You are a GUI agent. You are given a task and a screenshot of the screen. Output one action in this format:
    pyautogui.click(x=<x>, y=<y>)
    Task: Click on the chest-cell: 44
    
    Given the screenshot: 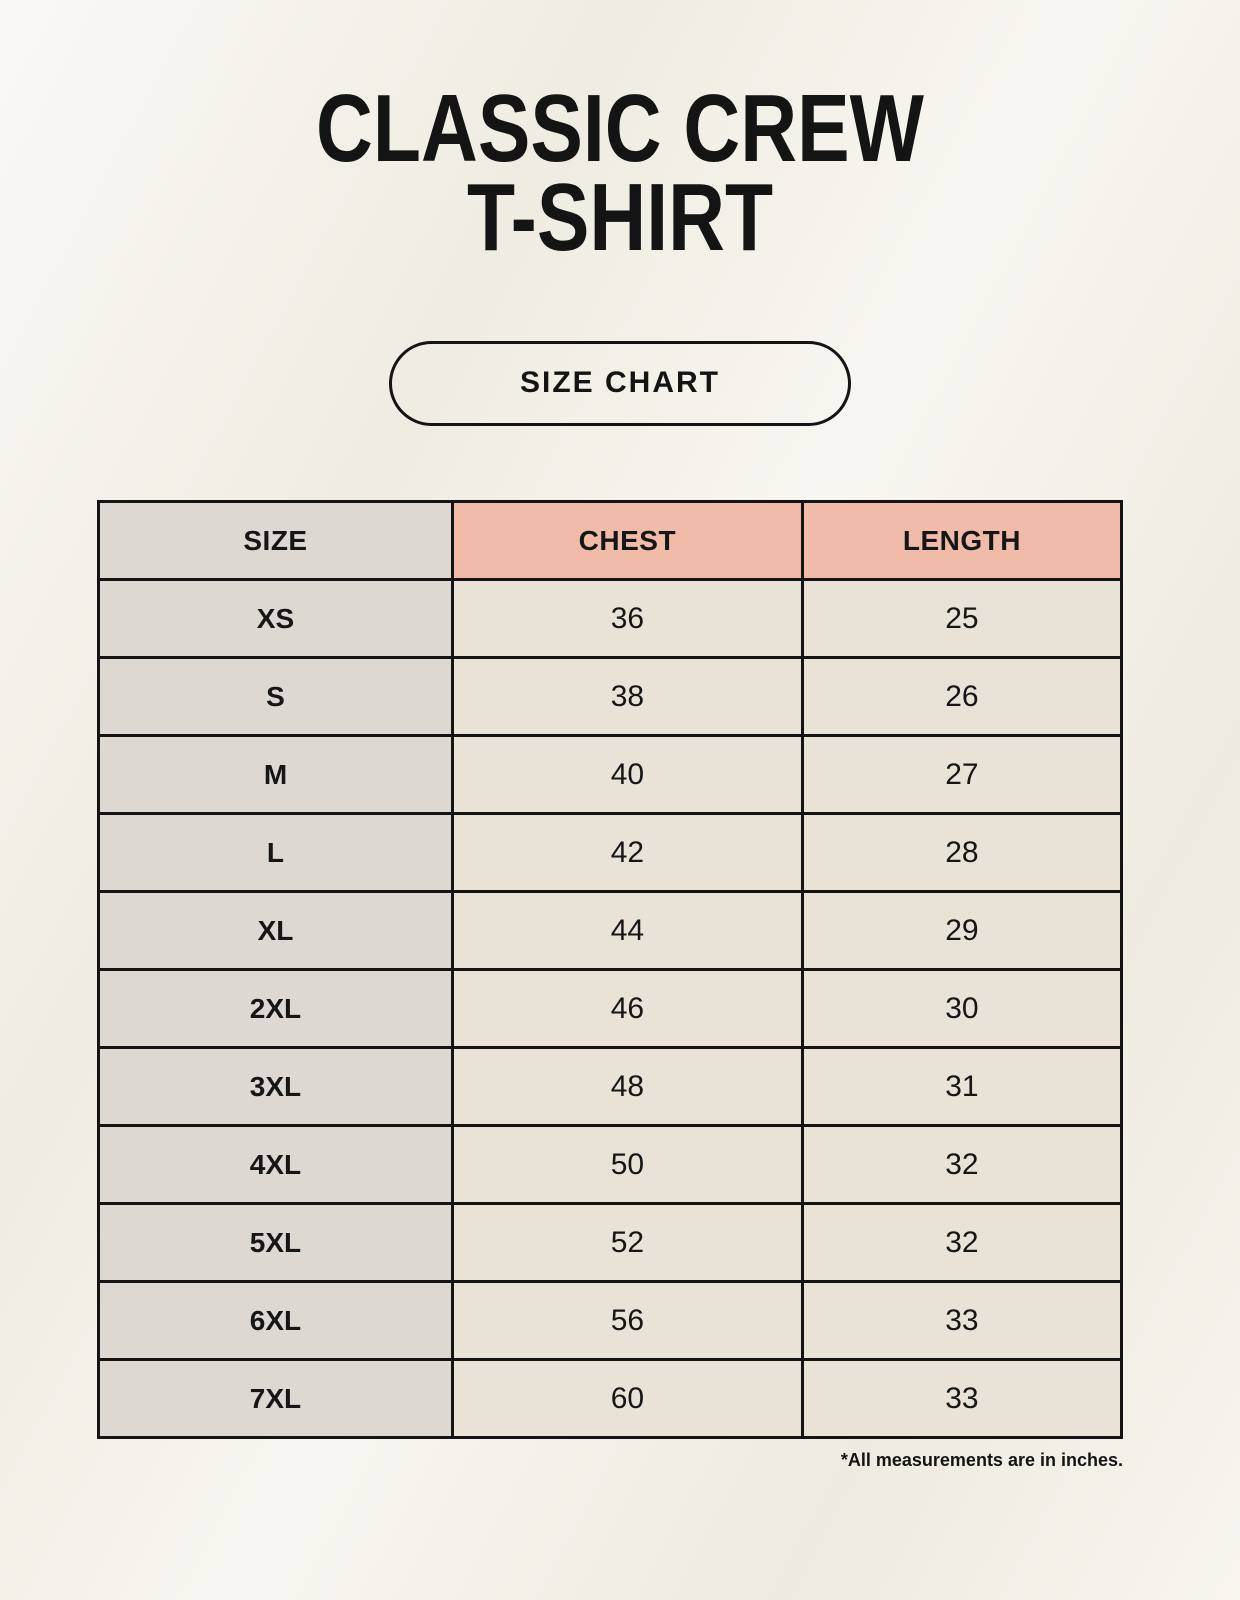 What is the action you would take?
    pyautogui.click(x=627, y=930)
    